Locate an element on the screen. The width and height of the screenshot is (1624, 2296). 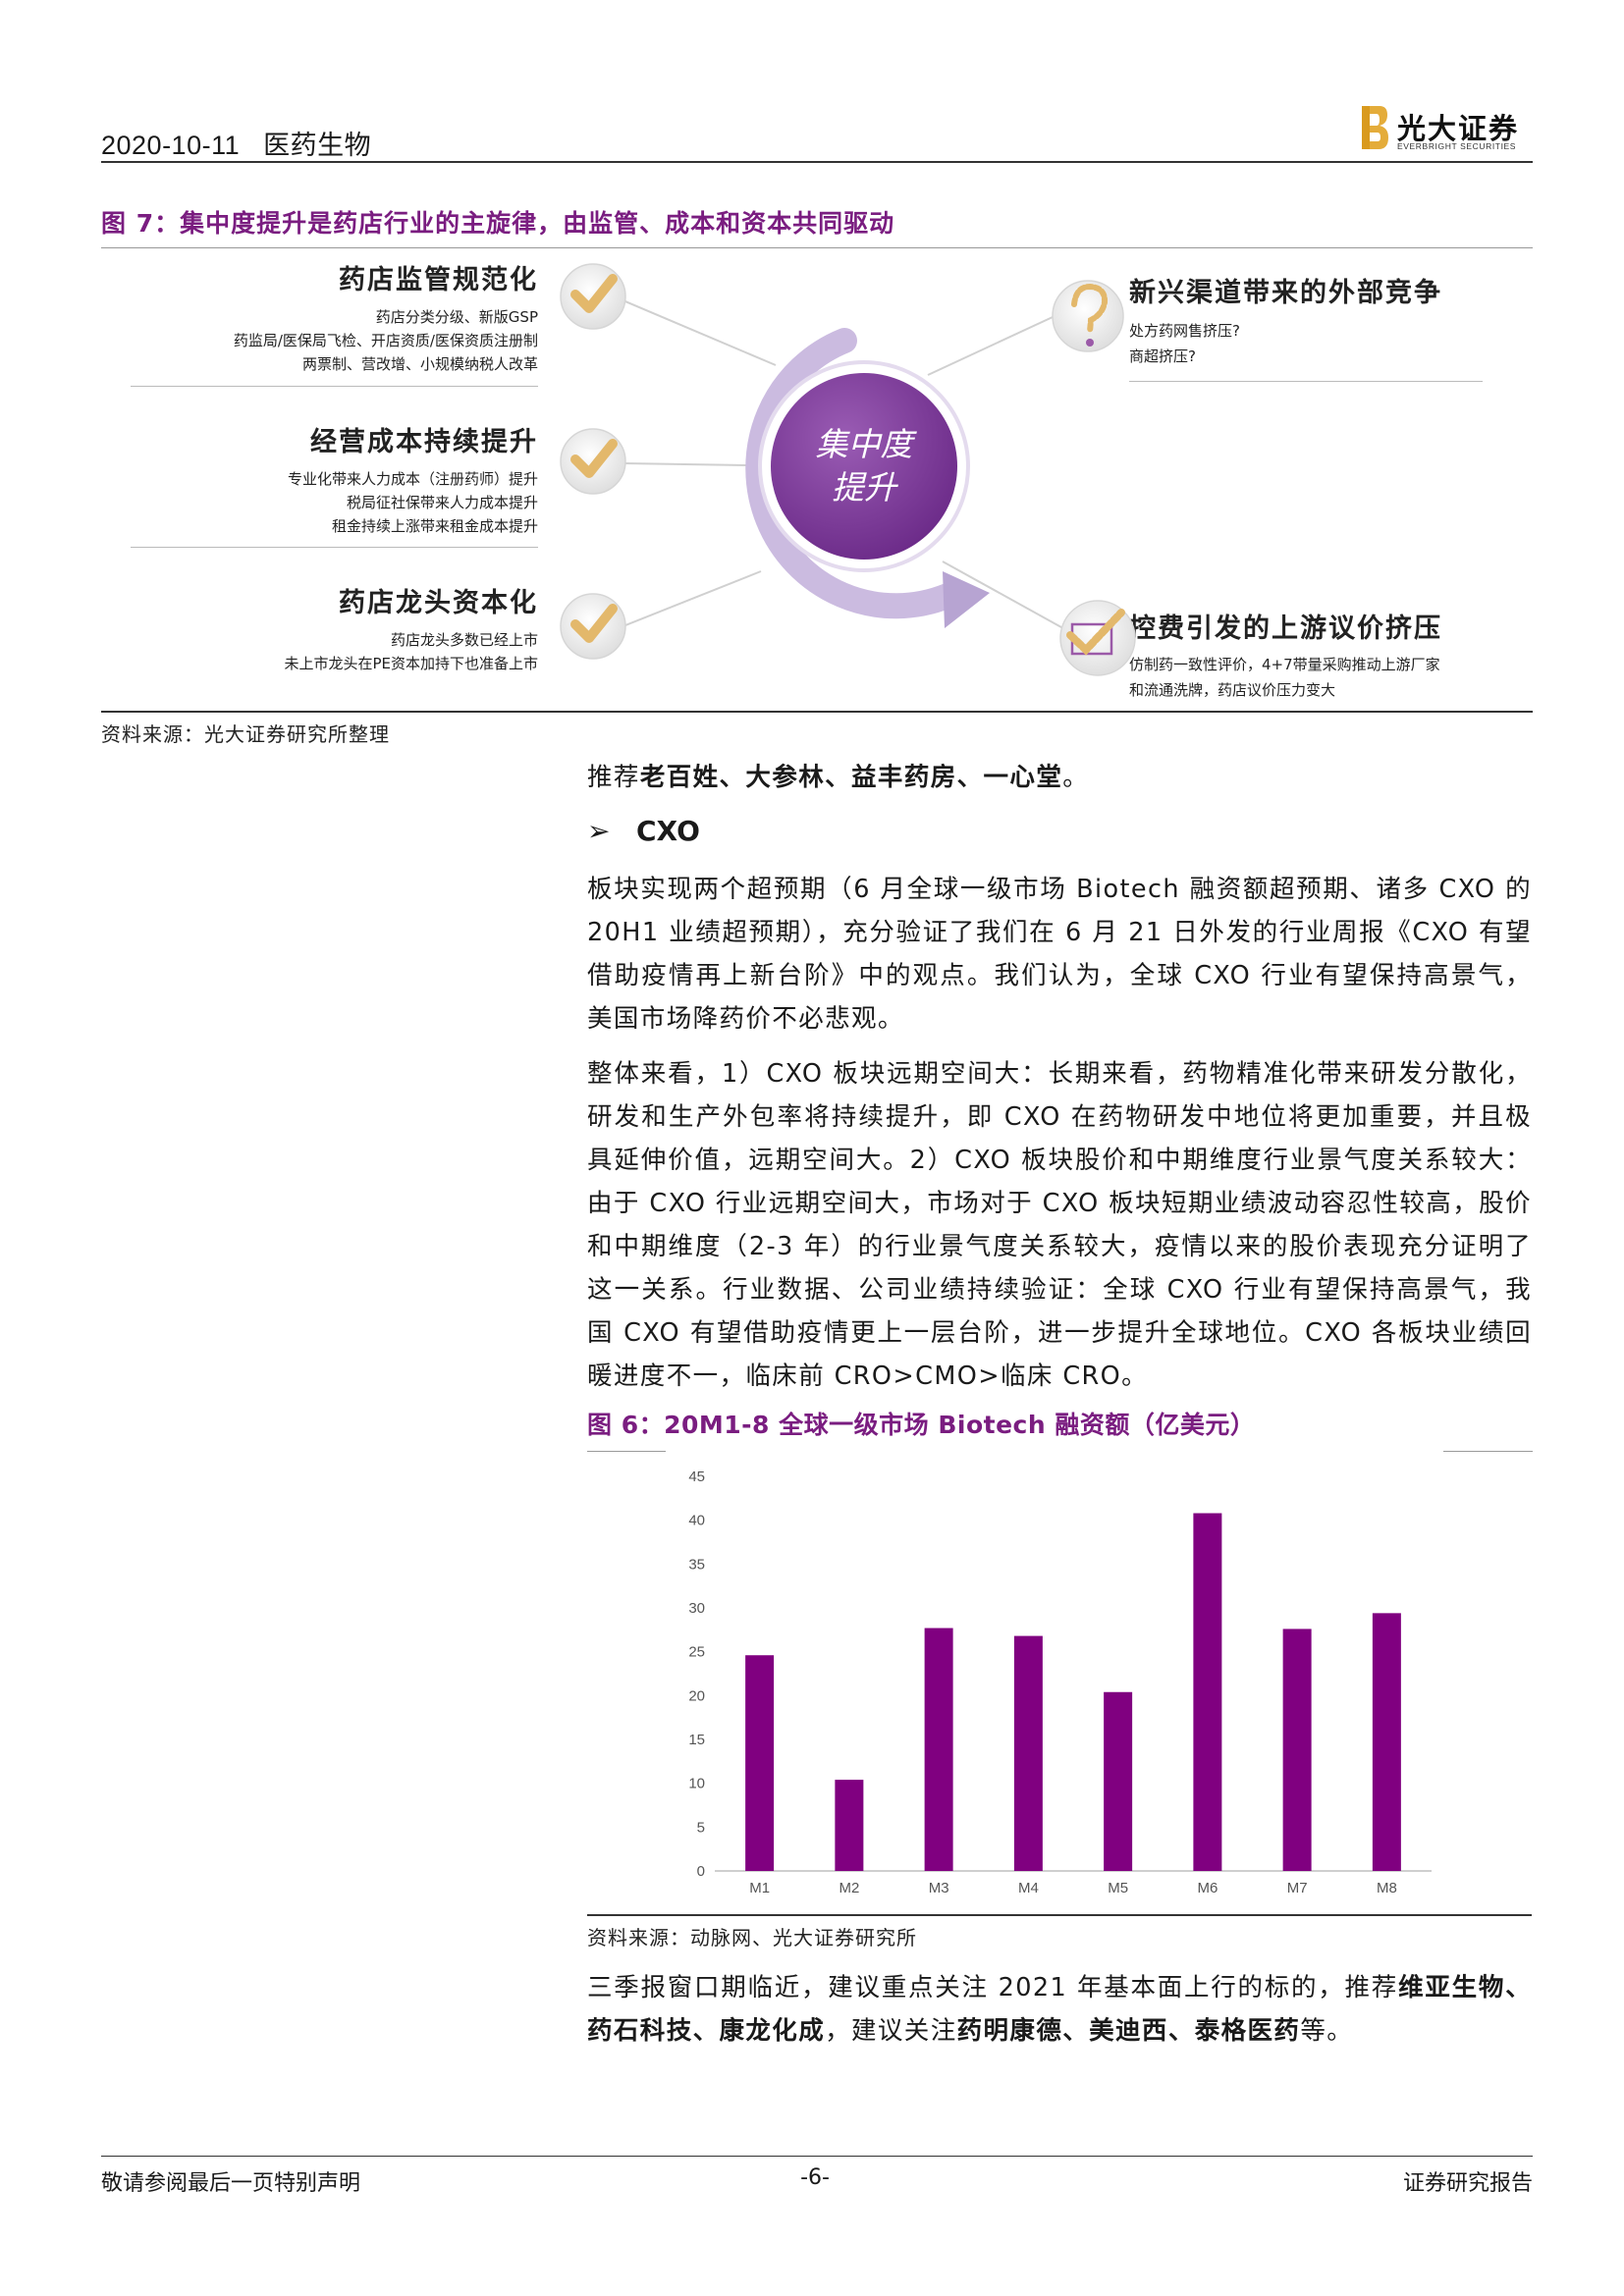
fig7-left-head-2: 经营成本持续提升 is located at coordinates (424, 442).